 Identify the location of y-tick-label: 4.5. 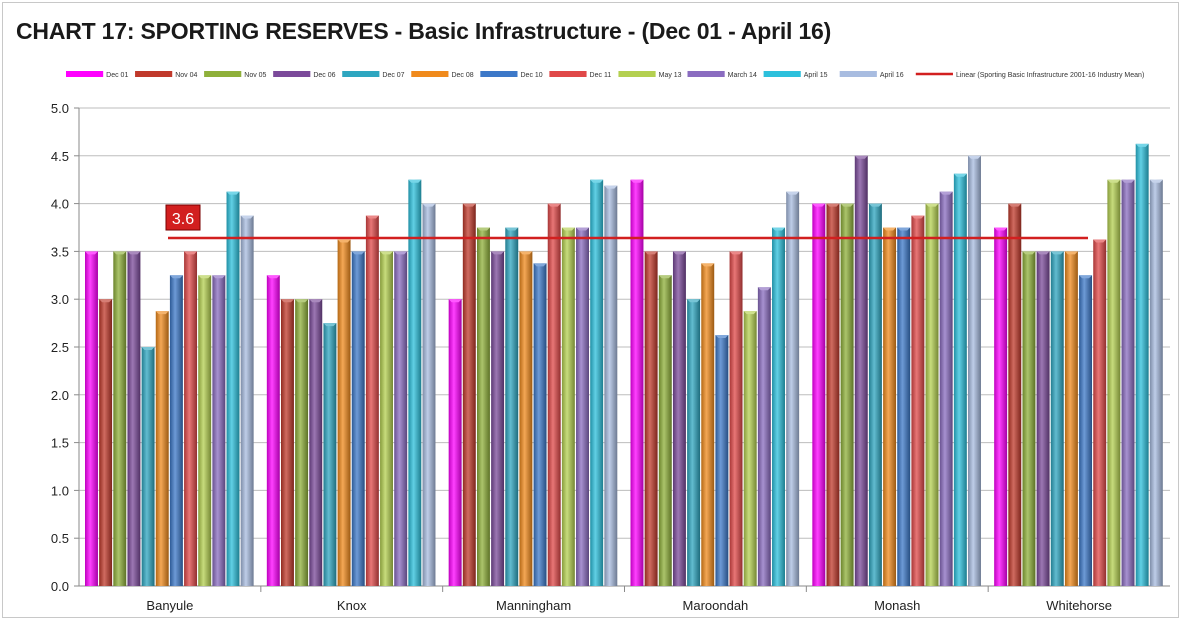
(60, 156).